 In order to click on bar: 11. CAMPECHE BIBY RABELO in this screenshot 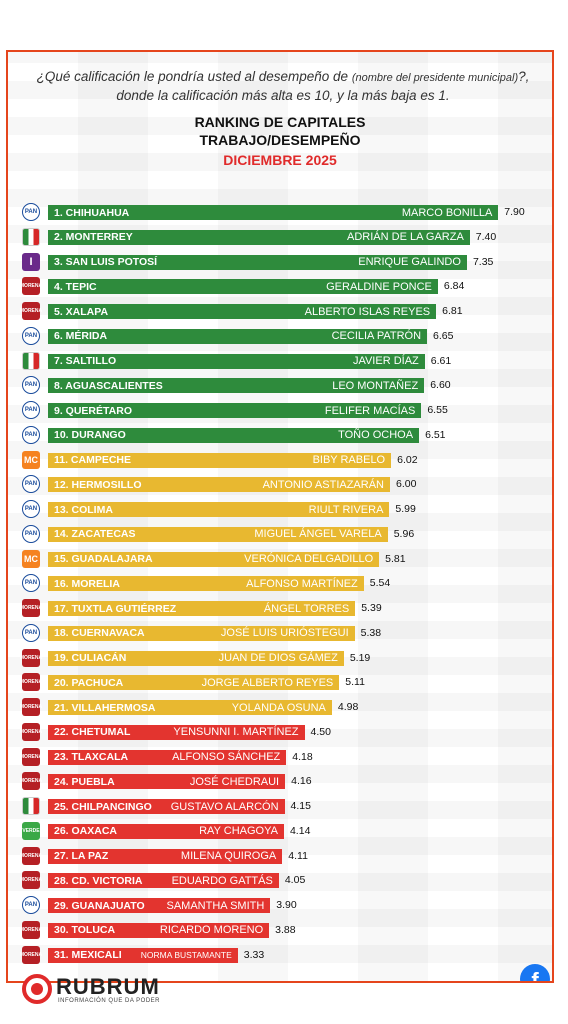, I will do `click(220, 460)`.